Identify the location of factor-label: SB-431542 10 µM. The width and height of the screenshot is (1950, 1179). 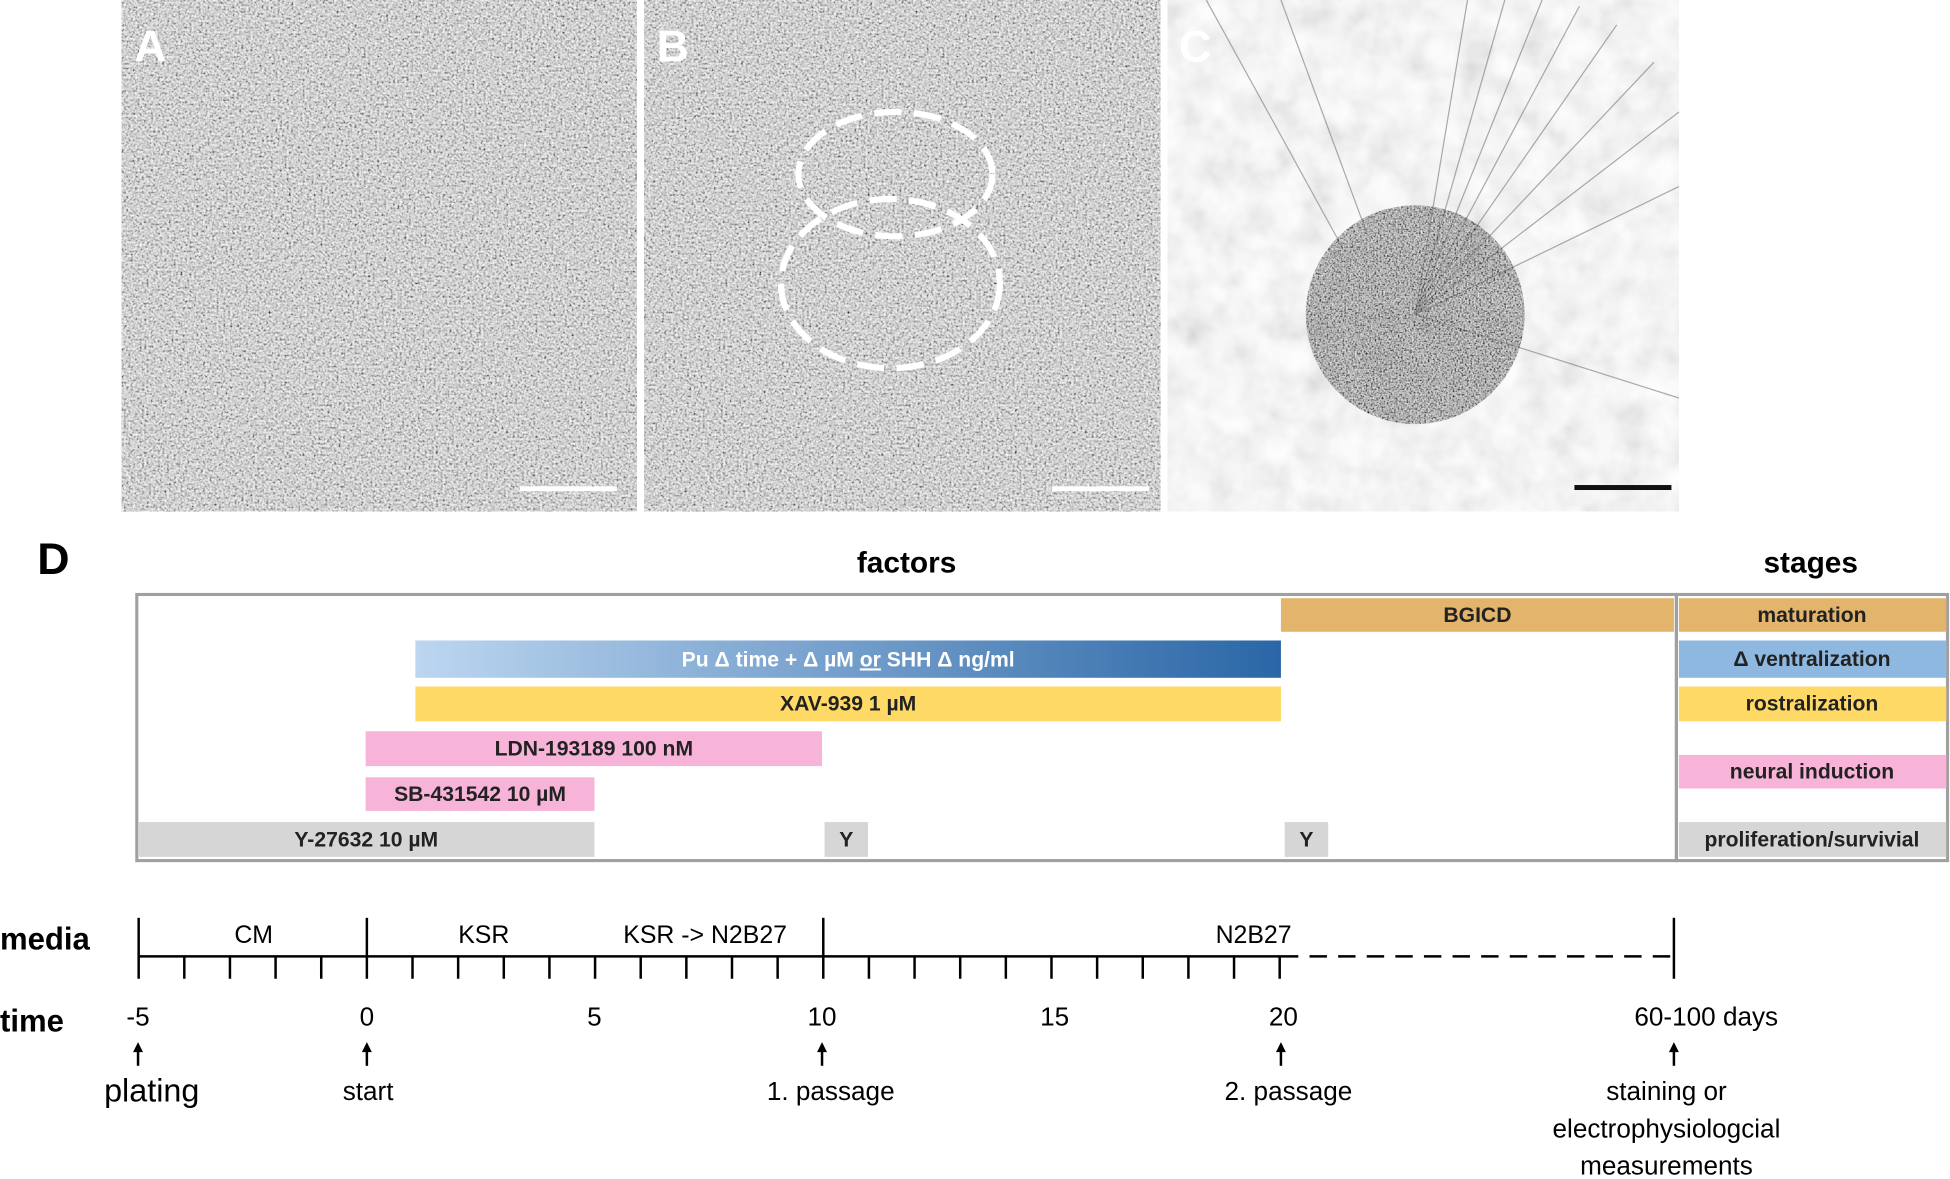
(480, 794).